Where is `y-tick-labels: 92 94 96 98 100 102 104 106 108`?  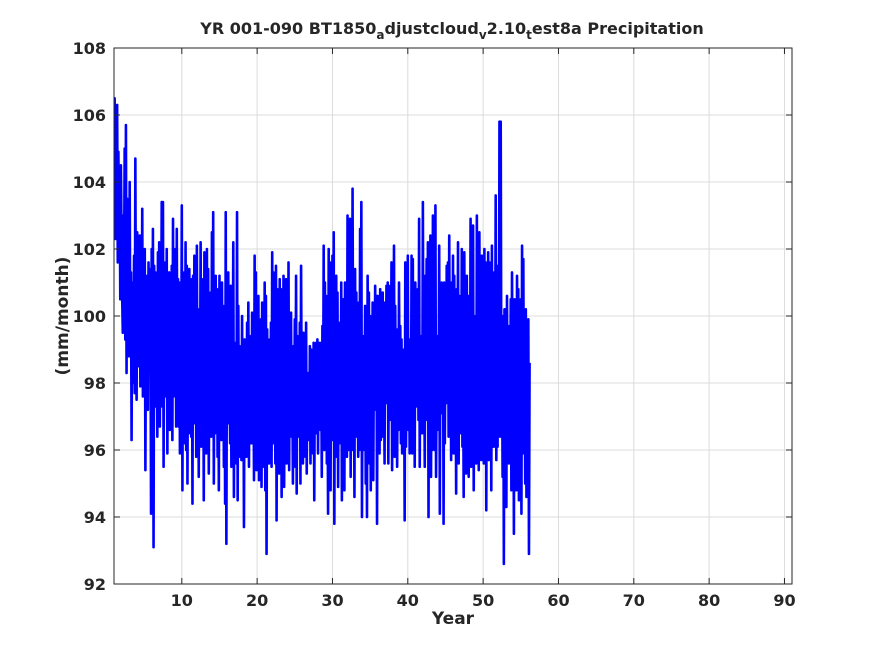 y-tick-labels: 92 94 96 98 100 102 104 106 108 is located at coordinates (89, 316).